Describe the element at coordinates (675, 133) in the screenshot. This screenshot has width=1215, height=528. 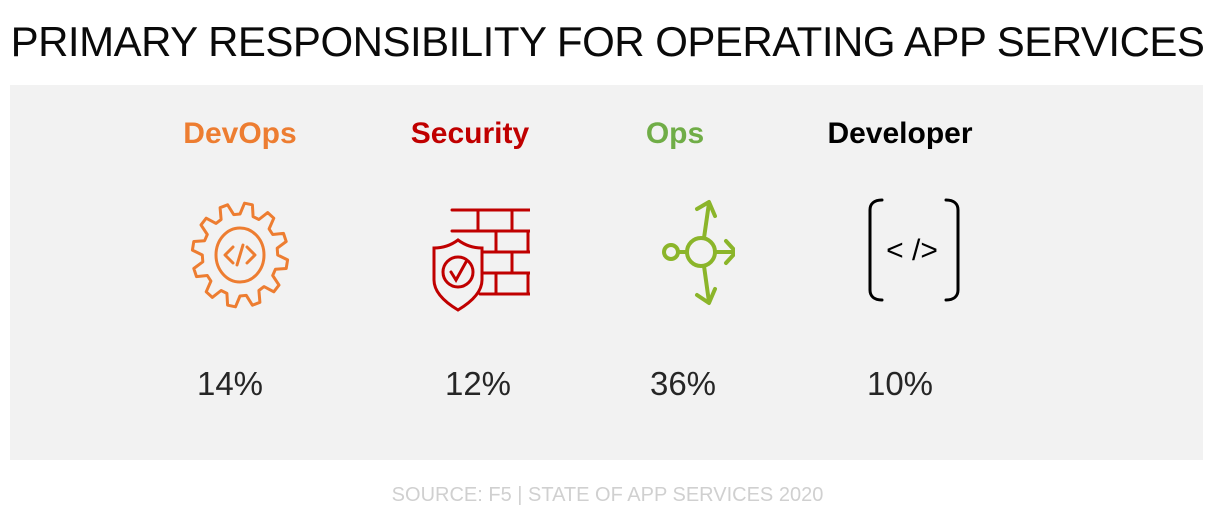
I see `stat-label: Ops` at that location.